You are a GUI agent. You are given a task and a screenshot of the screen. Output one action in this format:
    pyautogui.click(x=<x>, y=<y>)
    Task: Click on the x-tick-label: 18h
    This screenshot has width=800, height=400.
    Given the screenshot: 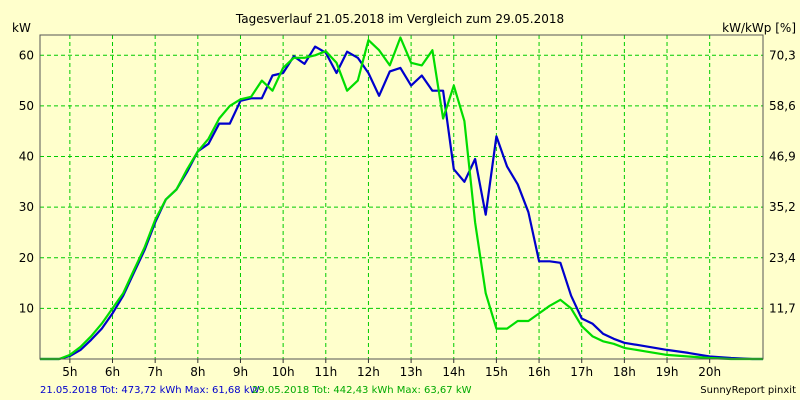 What is the action you would take?
    pyautogui.click(x=624, y=372)
    